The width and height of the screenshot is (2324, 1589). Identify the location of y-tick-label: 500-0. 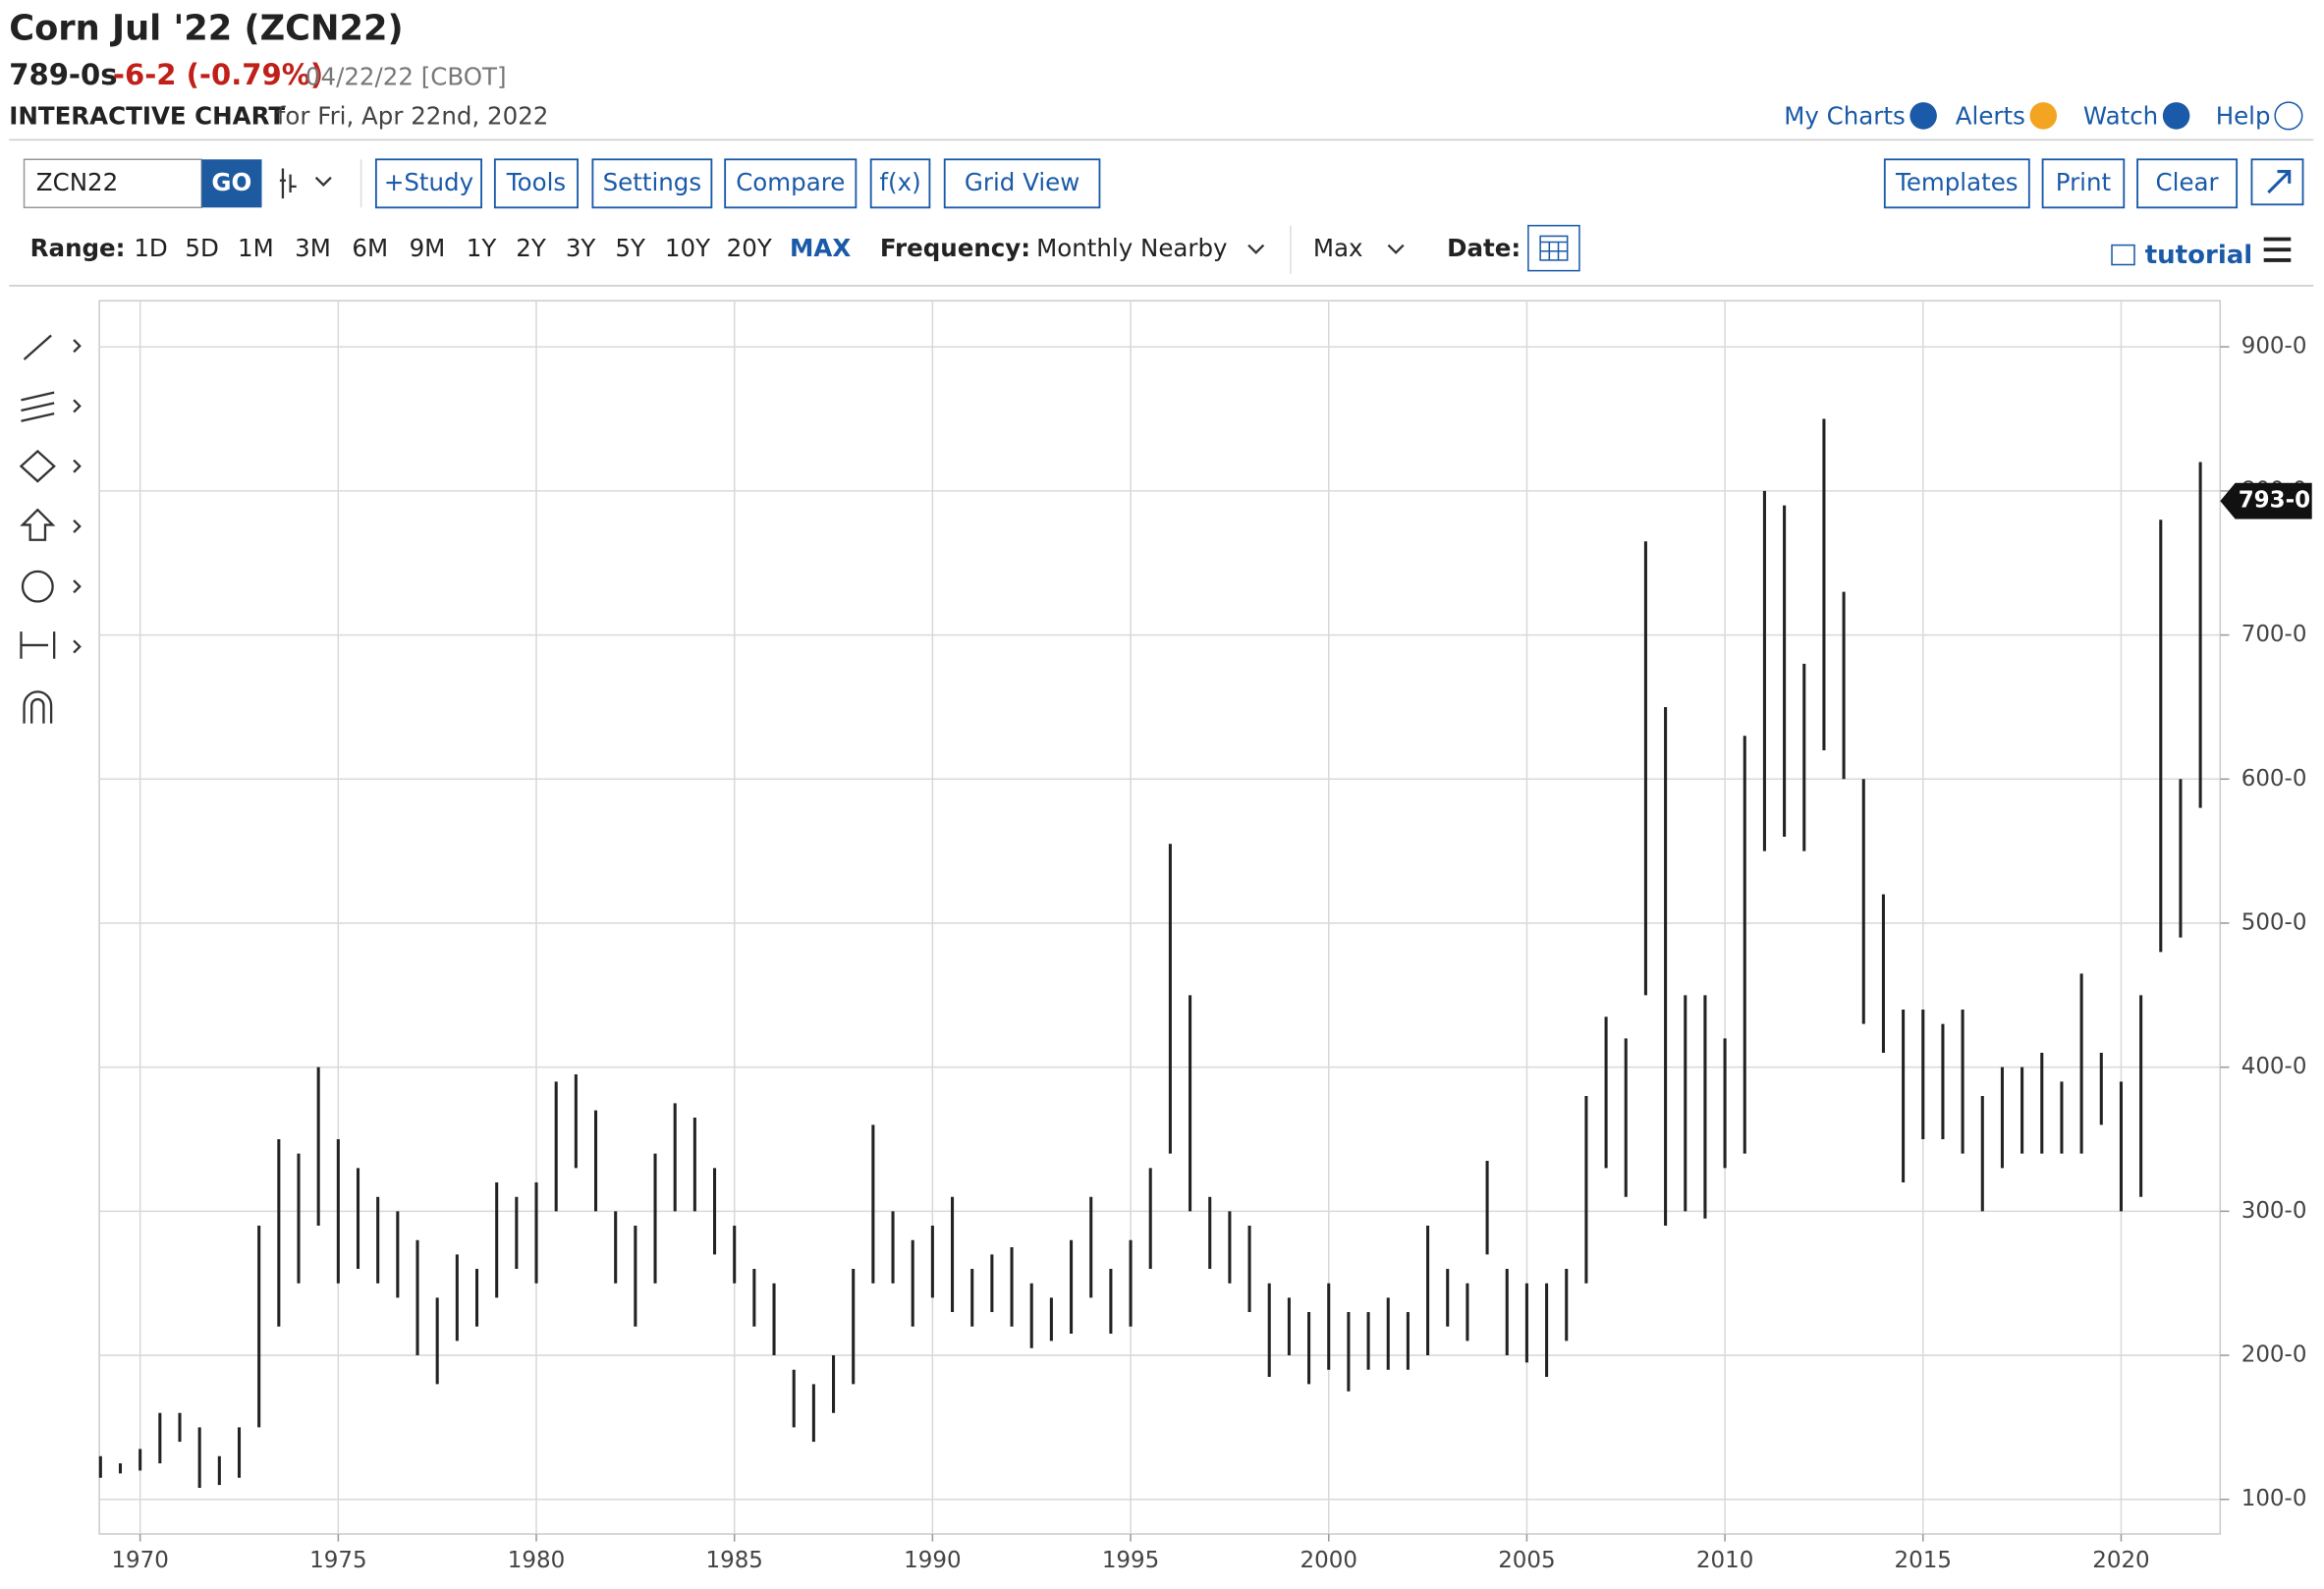
(2274, 922).